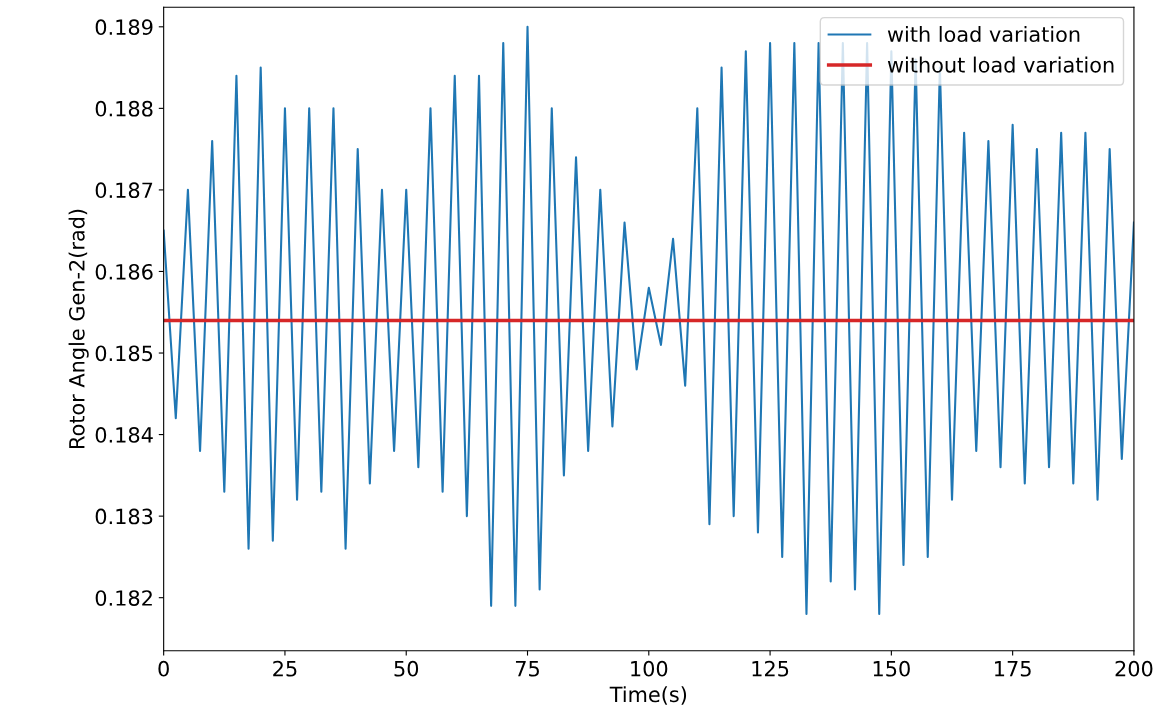  Describe the element at coordinates (649, 668) in the screenshot. I see `x-tick-label: 100` at that location.